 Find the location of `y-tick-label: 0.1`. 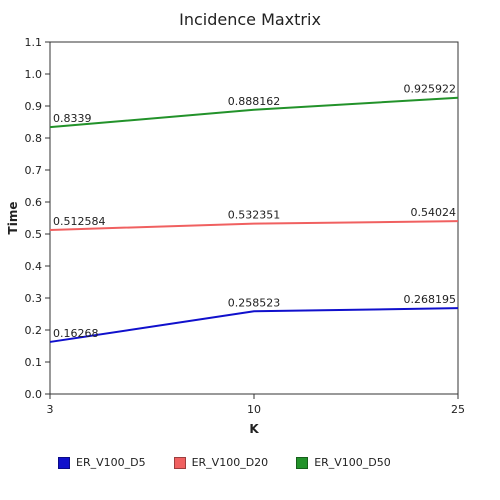

y-tick-label: 0.1 is located at coordinates (34, 362).